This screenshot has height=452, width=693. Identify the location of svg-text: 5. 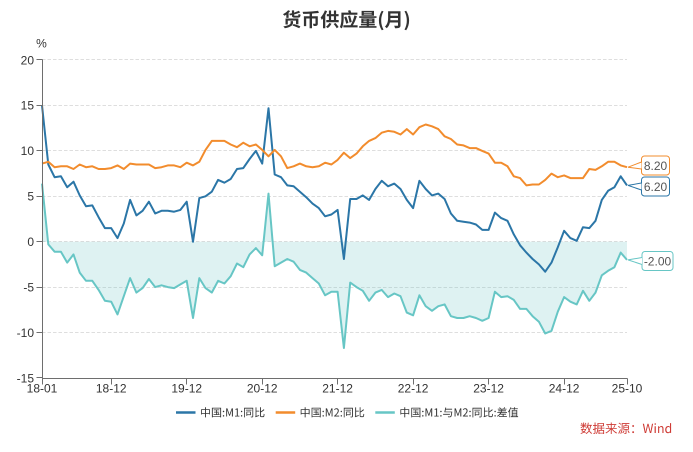
(30, 197).